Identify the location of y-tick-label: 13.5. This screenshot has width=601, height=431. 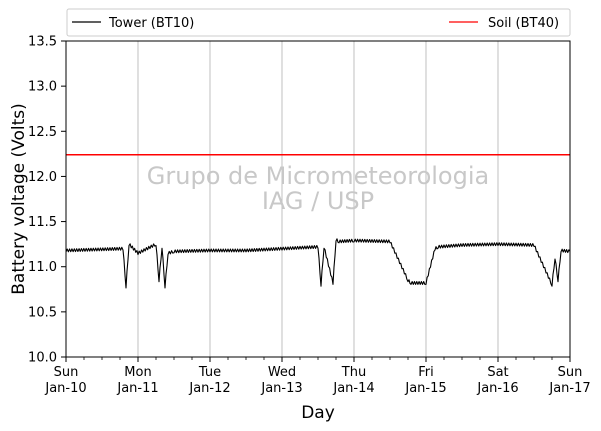
(42, 42).